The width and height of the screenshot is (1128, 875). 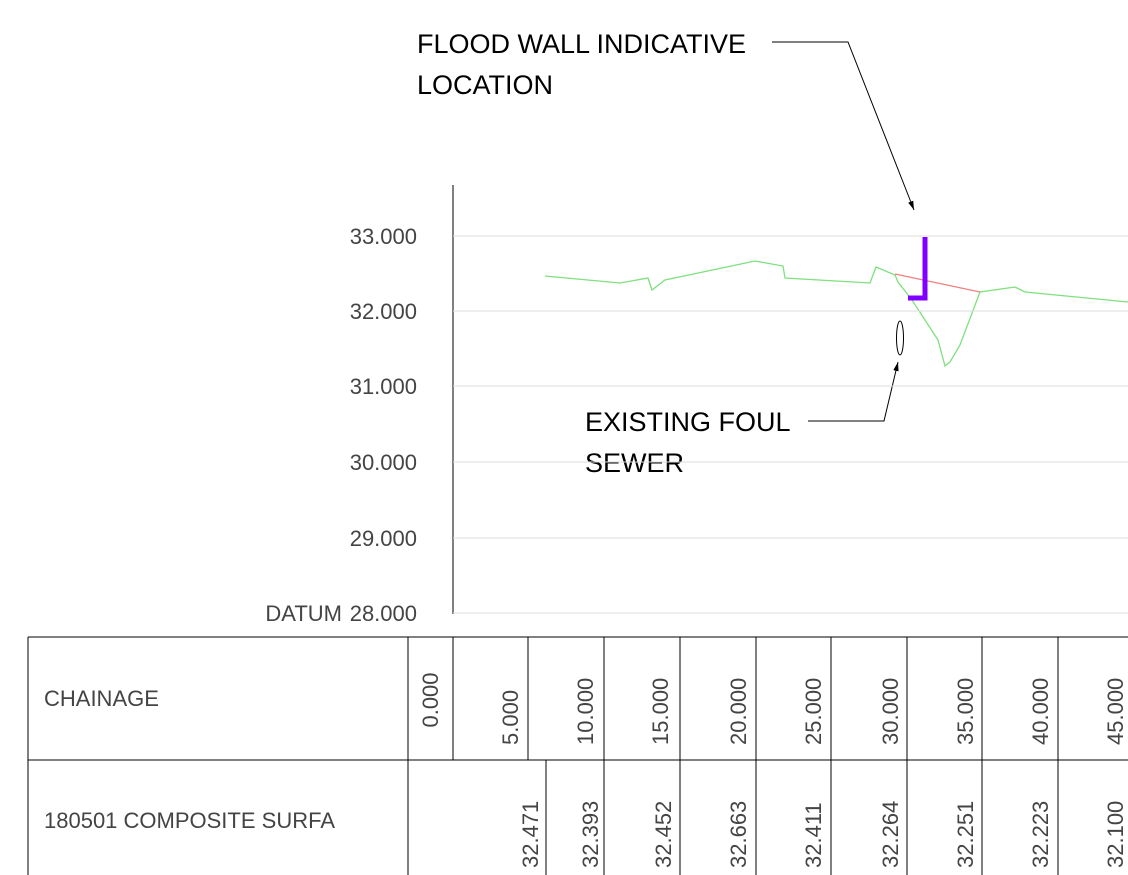 I want to click on level-value: 32.411, so click(x=813, y=835).